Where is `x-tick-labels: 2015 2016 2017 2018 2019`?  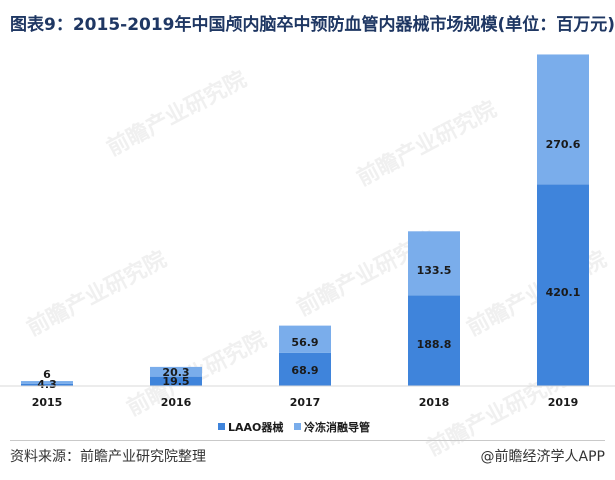
x-tick-labels: 2015 2016 2017 2018 2019 is located at coordinates (305, 402).